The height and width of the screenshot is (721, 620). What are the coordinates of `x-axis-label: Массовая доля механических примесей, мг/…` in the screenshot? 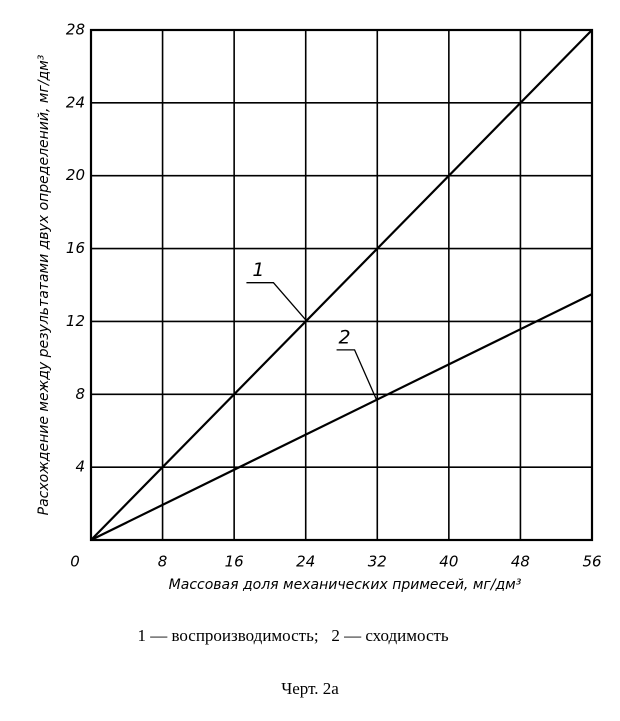 It's located at (345, 585).